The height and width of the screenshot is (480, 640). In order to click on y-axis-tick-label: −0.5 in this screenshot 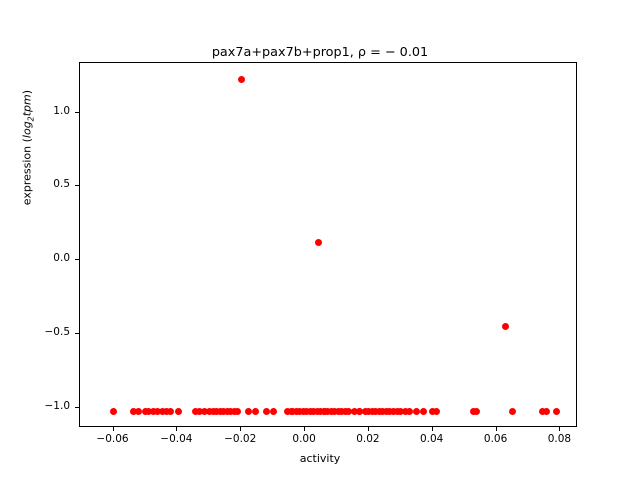, I will do `click(57, 332)`.